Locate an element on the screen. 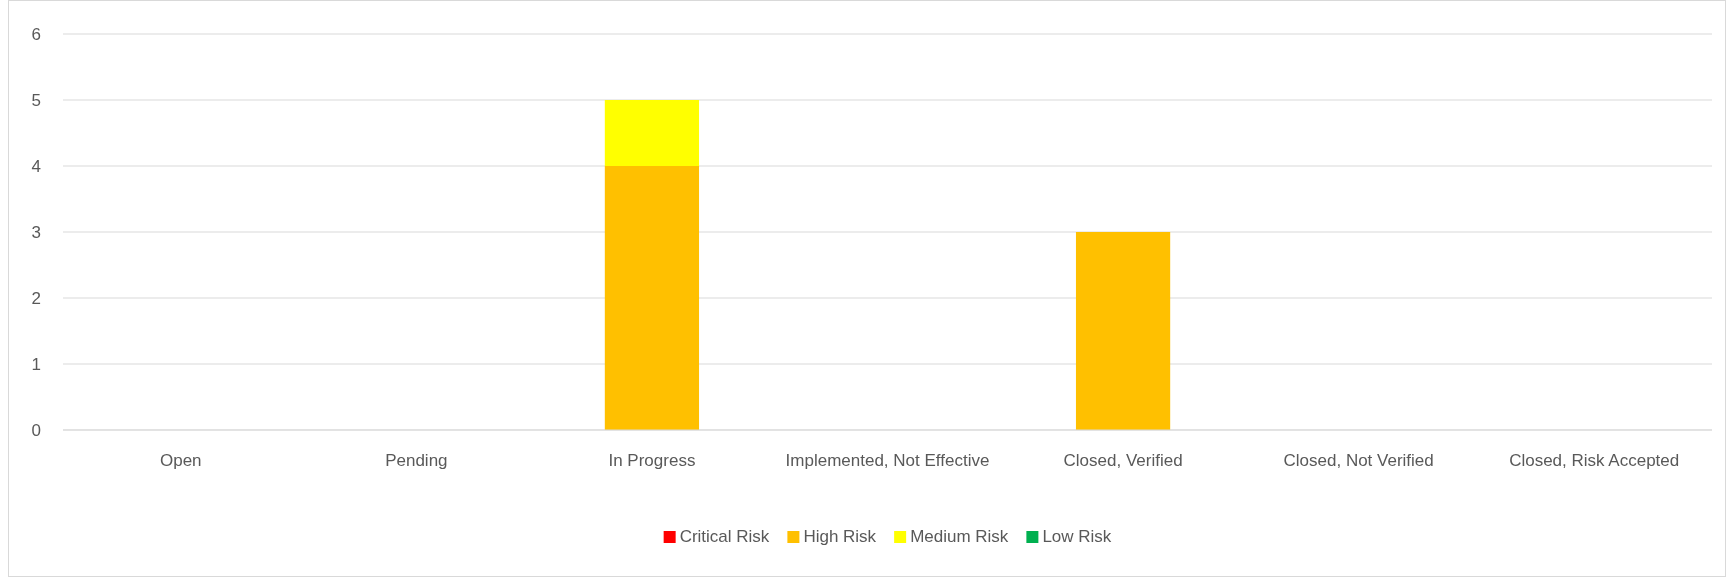 The image size is (1727, 578). x-tick-label: In Progress is located at coordinates (652, 460).